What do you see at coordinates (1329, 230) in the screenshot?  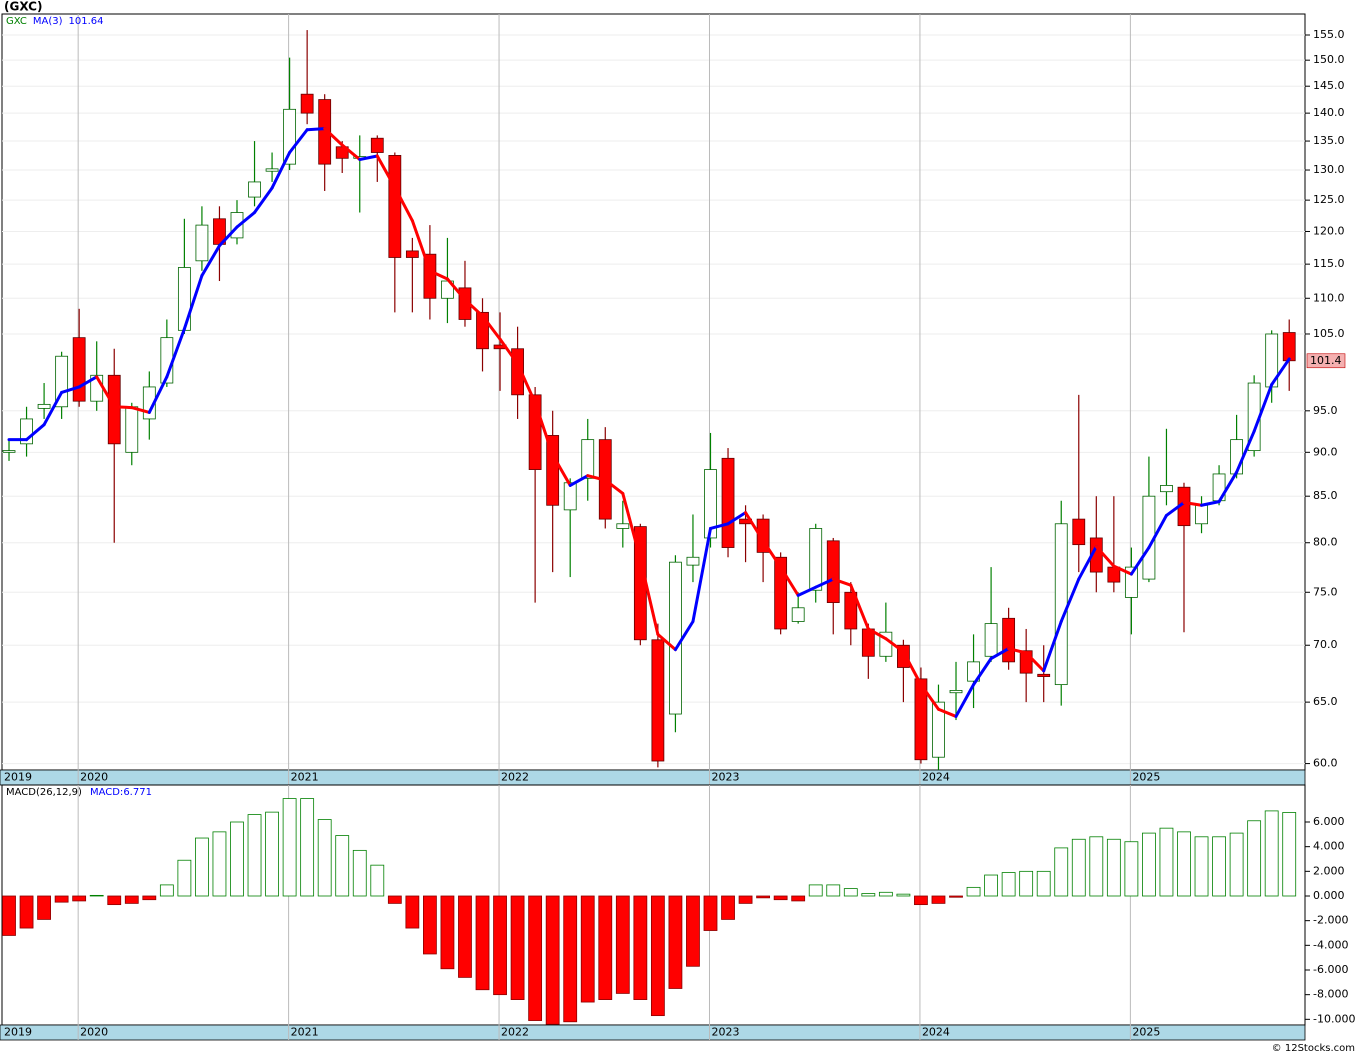 I see `y-tick-label: 120.0` at bounding box center [1329, 230].